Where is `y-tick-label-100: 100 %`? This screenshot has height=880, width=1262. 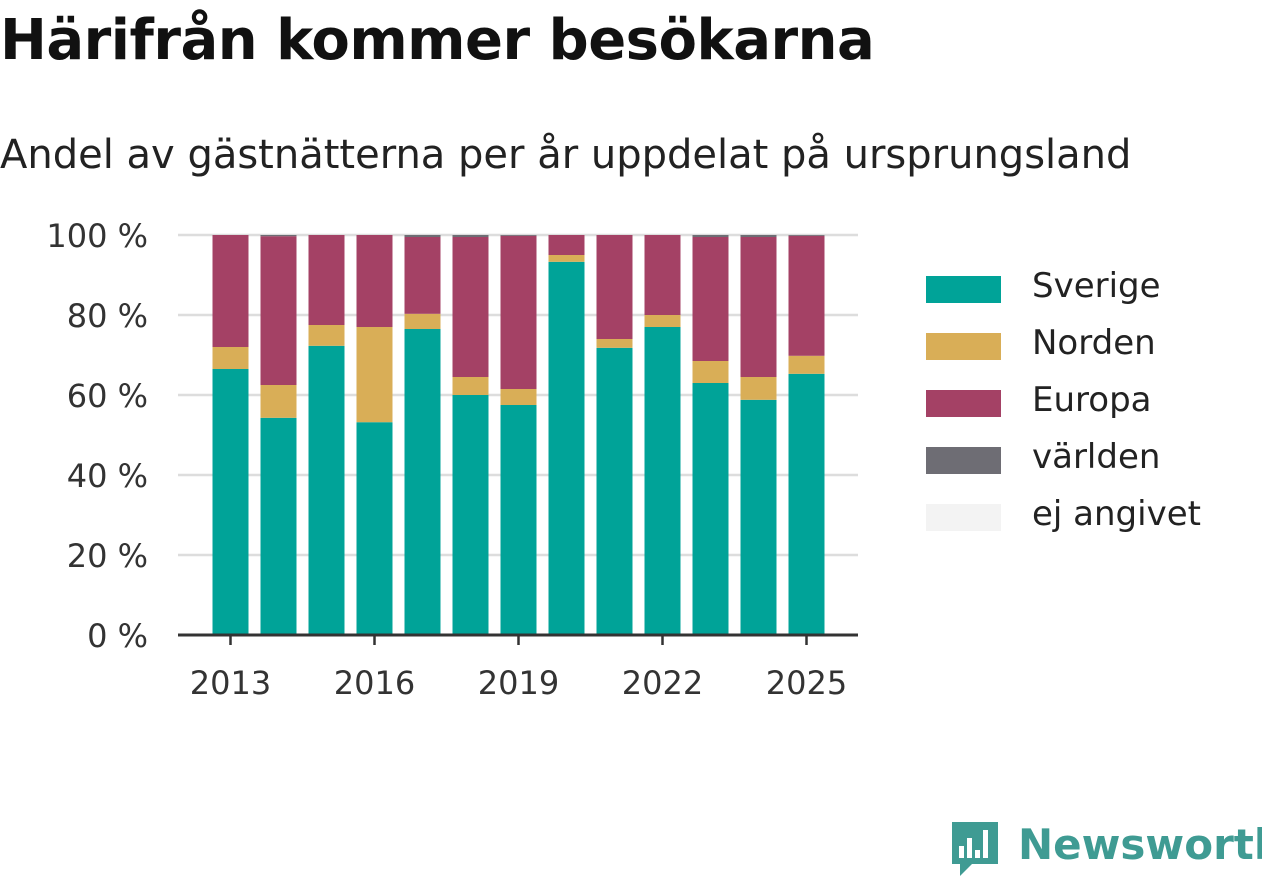
y-tick-label-100: 100 % is located at coordinates (97, 236).